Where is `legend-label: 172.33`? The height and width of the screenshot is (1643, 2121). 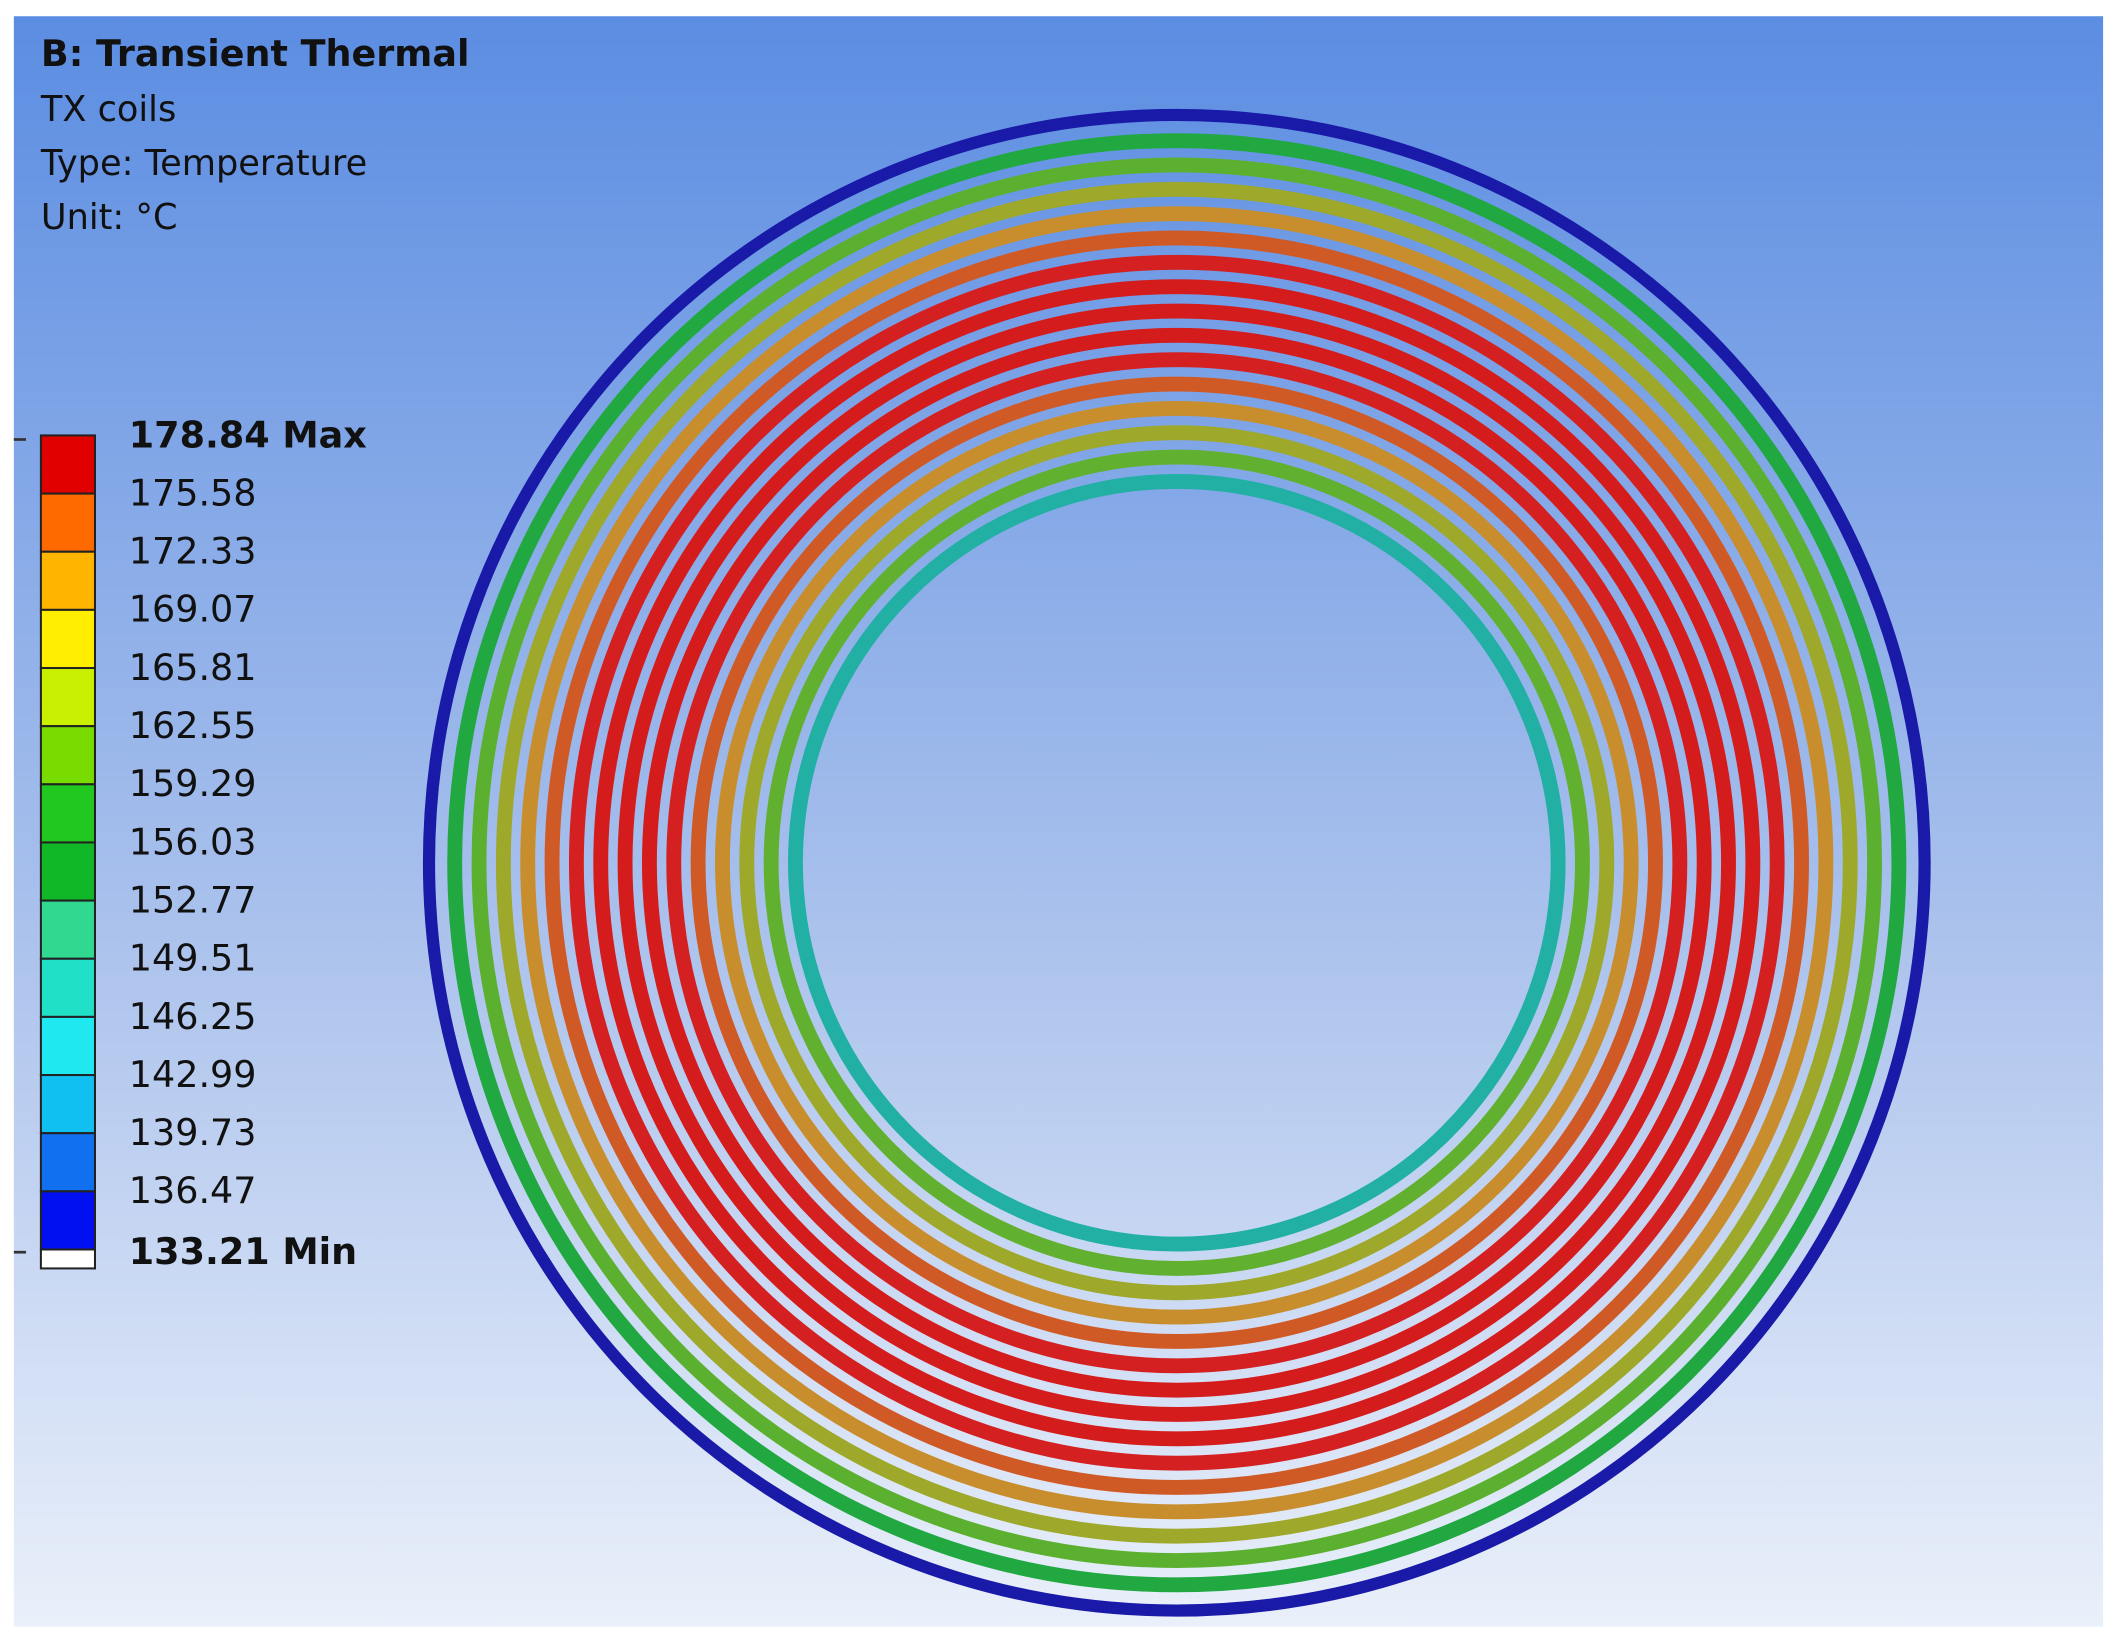
legend-label: 172.33 is located at coordinates (193, 551).